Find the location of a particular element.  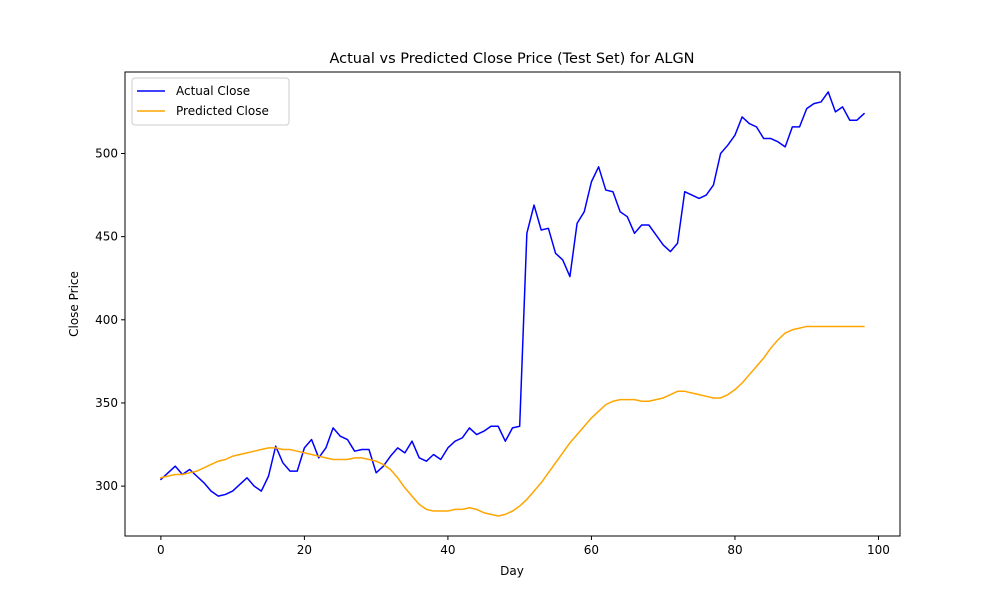

x-tick-label: 60 is located at coordinates (591, 550).